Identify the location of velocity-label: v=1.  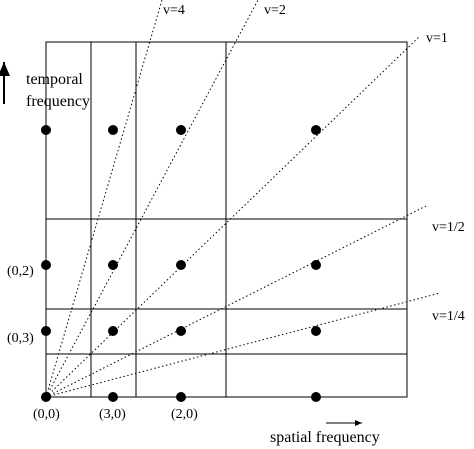
(437, 38).